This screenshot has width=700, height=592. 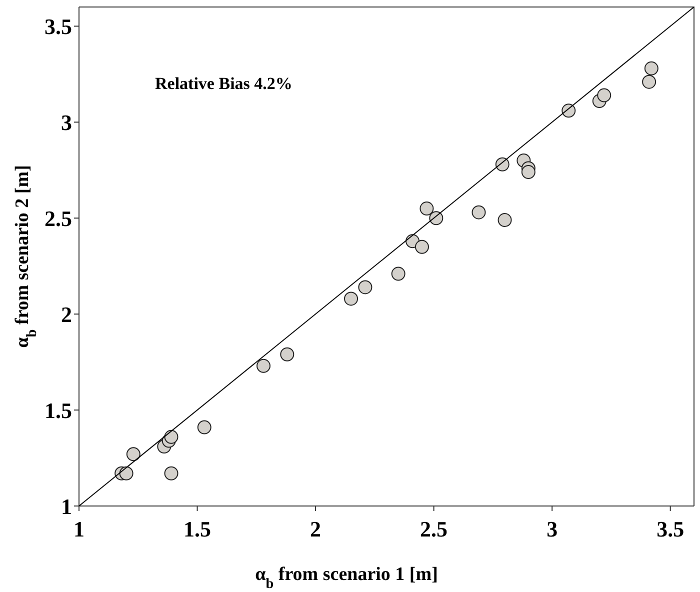 I want to click on x-tick-label: 2, so click(x=316, y=529).